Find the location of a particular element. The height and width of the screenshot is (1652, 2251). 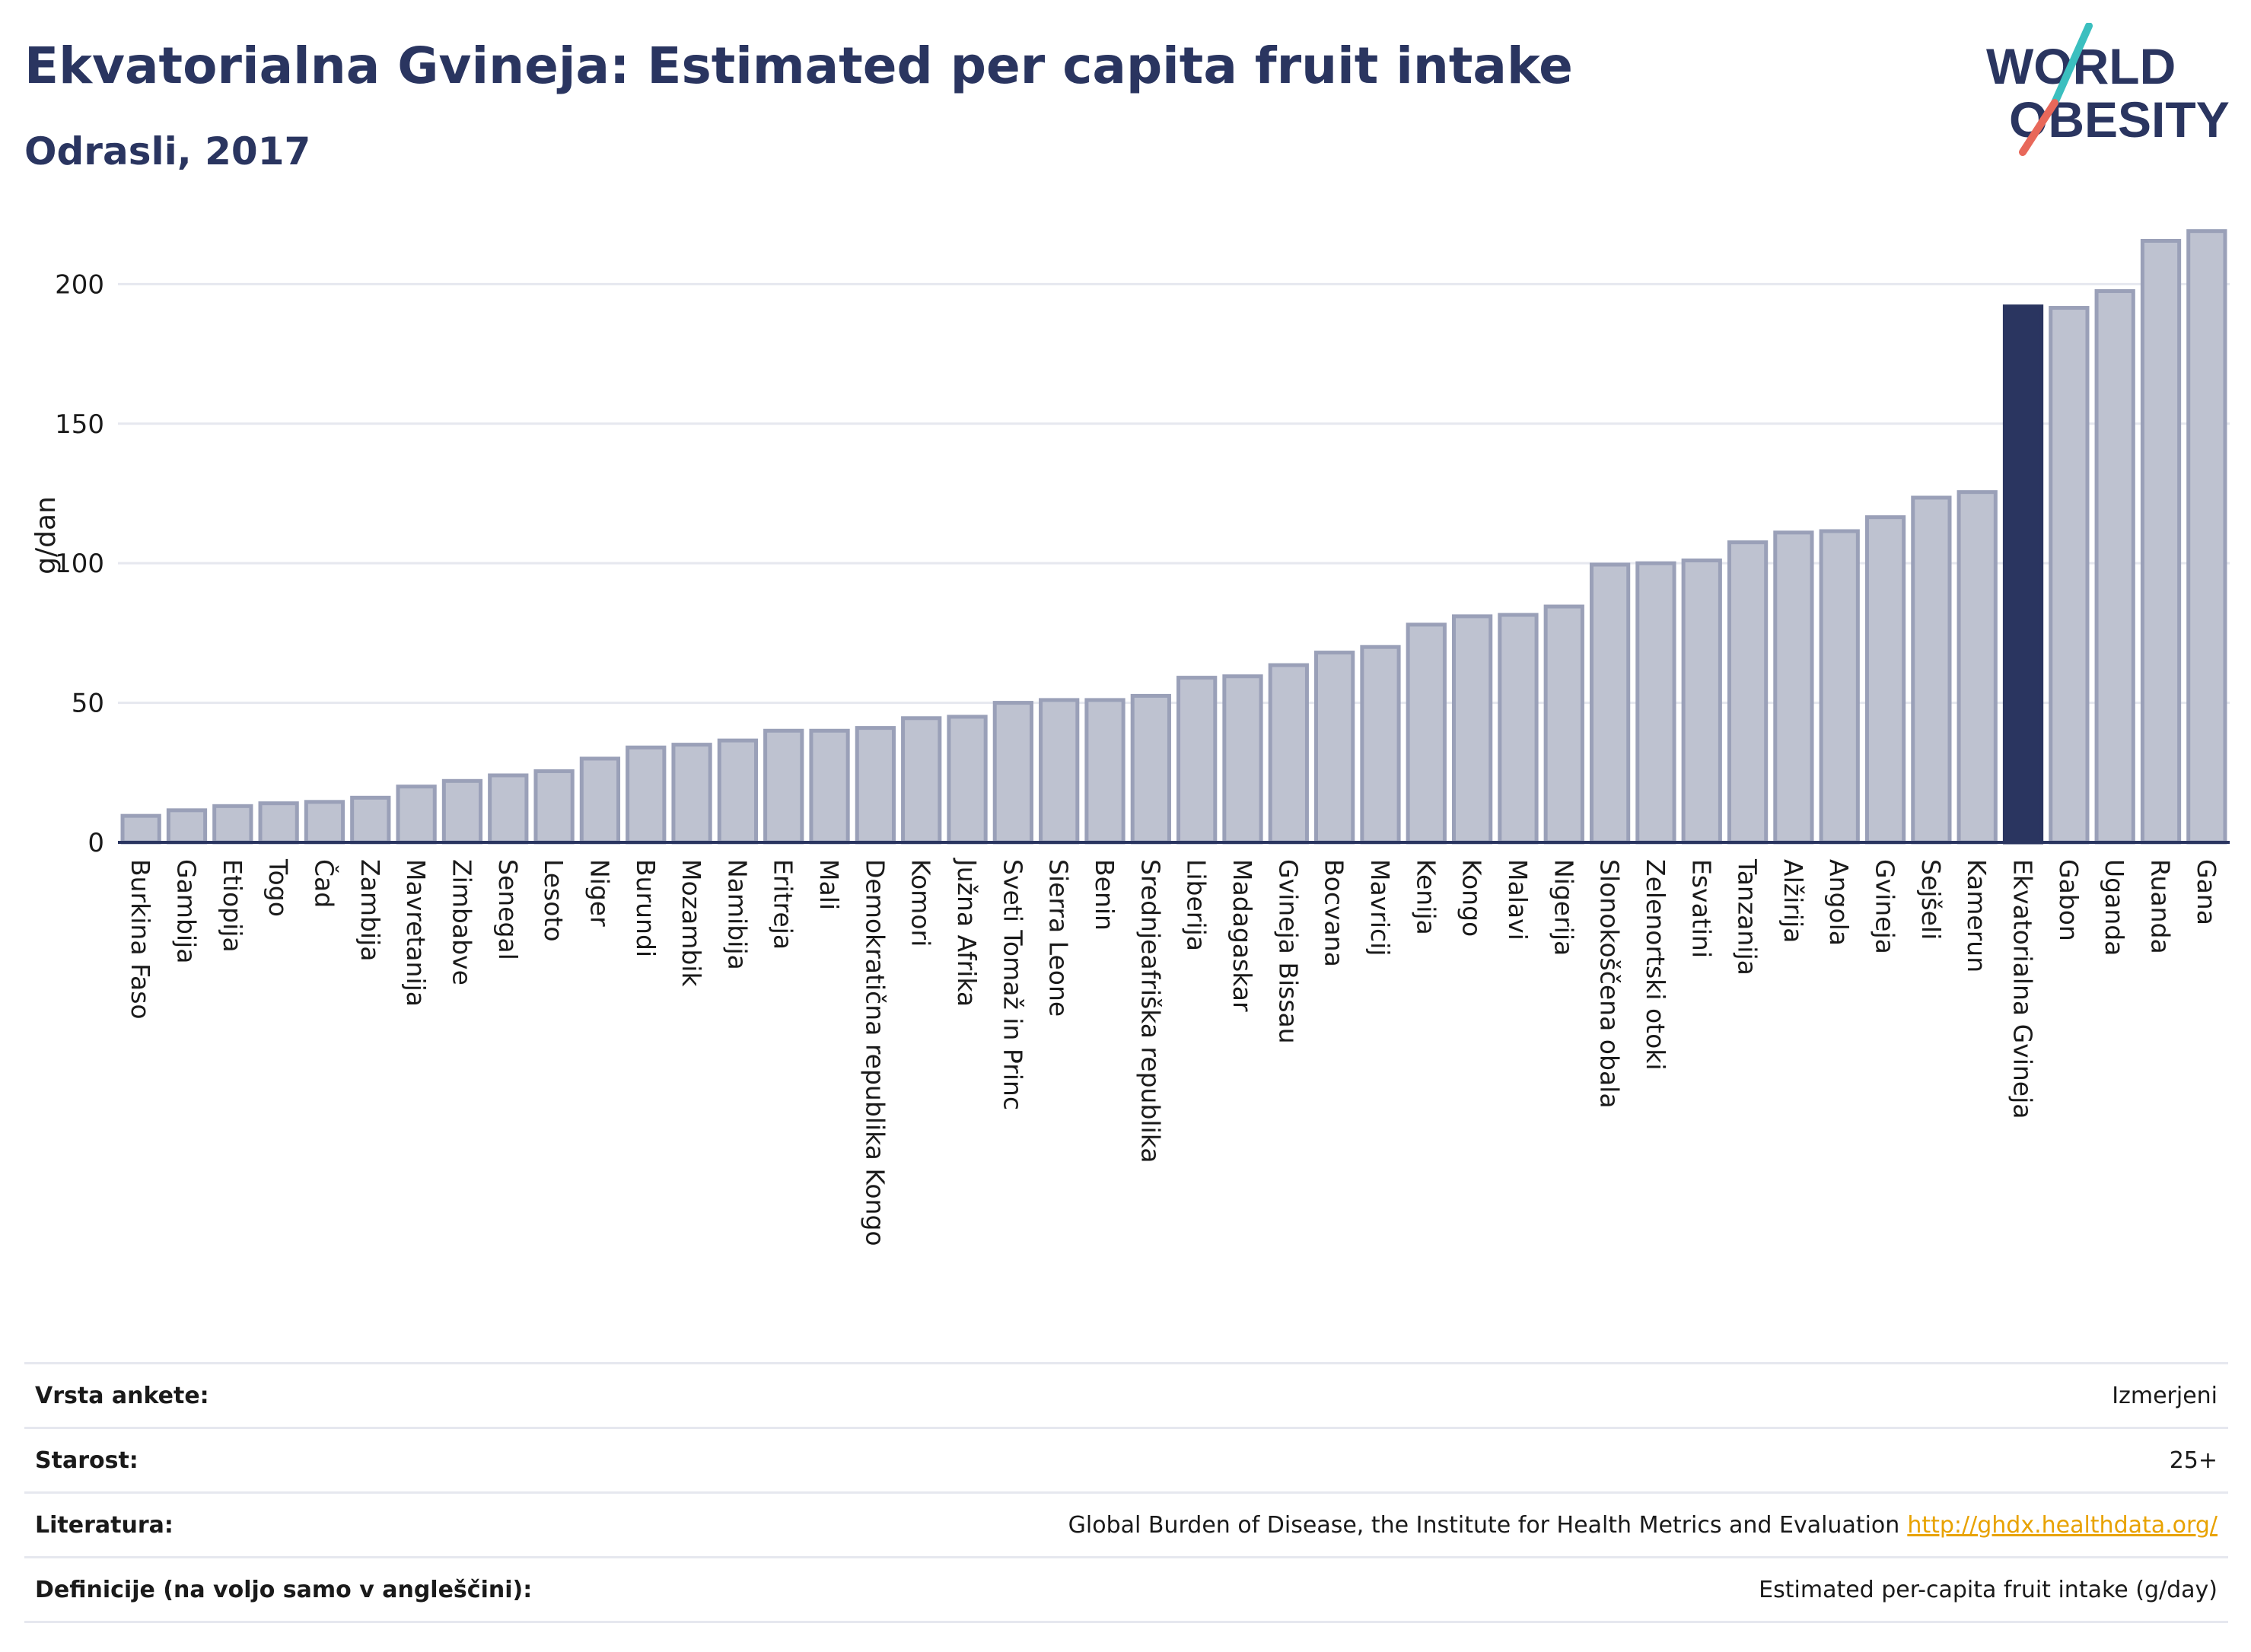

info-label: Starost: is located at coordinates (86, 1460).